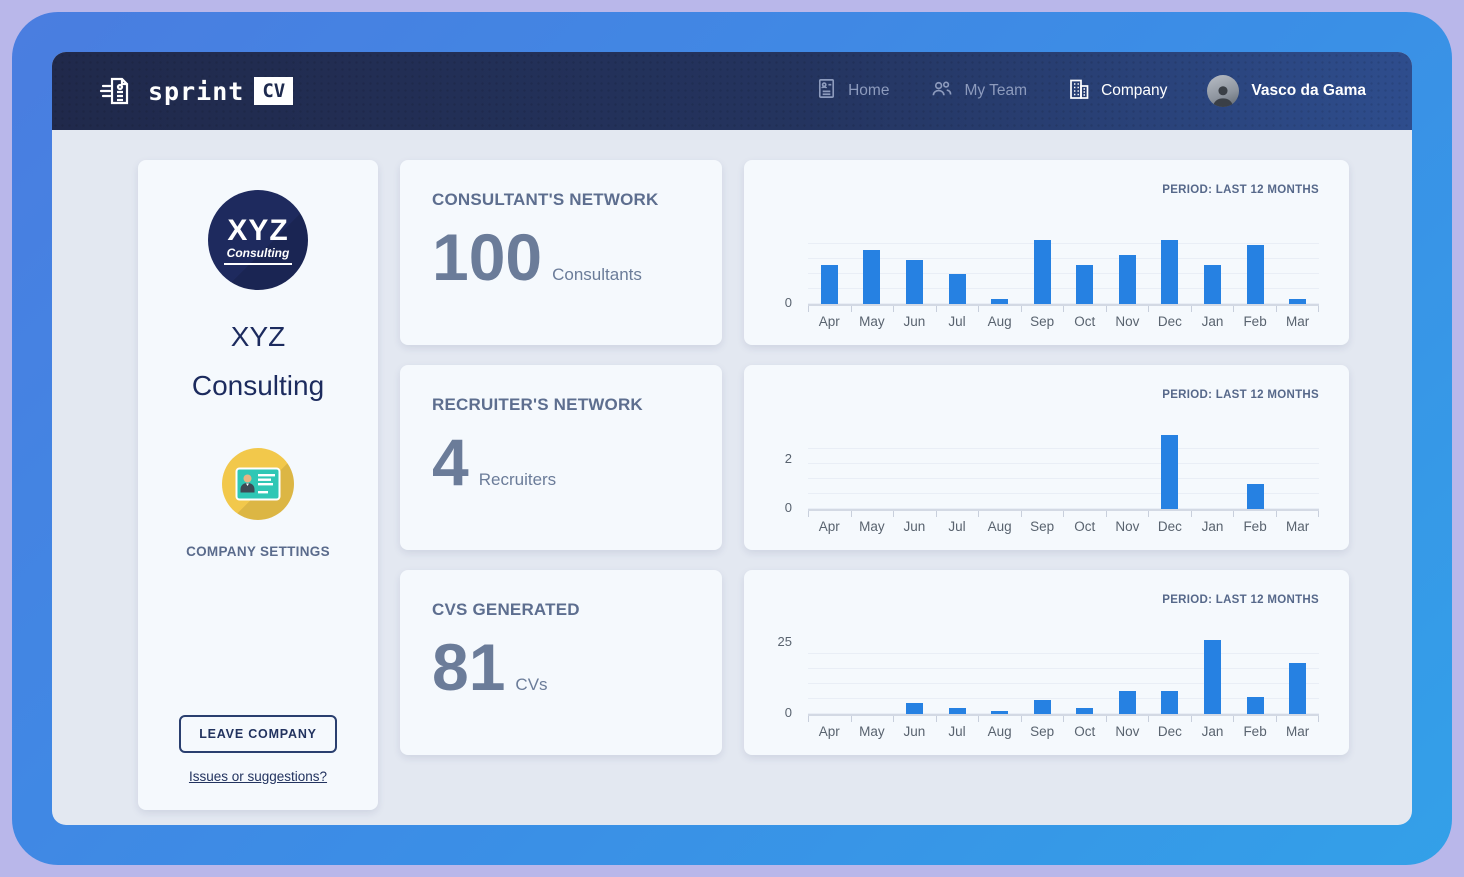 The image size is (1464, 877). I want to click on issues-suggestions-link: Issues or suggestions?, so click(258, 776).